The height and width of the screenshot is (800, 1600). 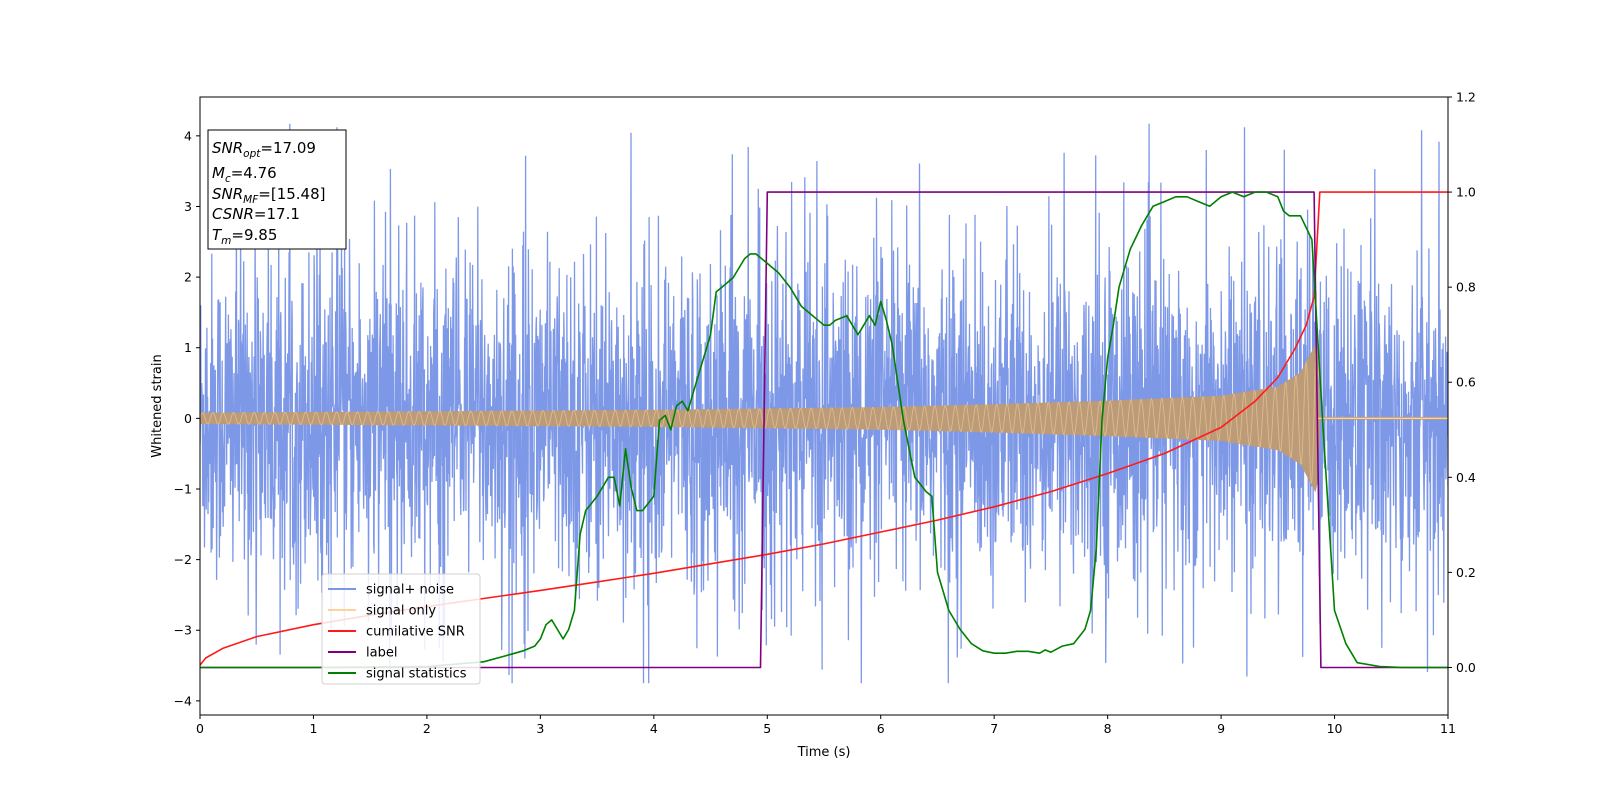 I want to click on x-tick-label: 5, so click(x=767, y=728).